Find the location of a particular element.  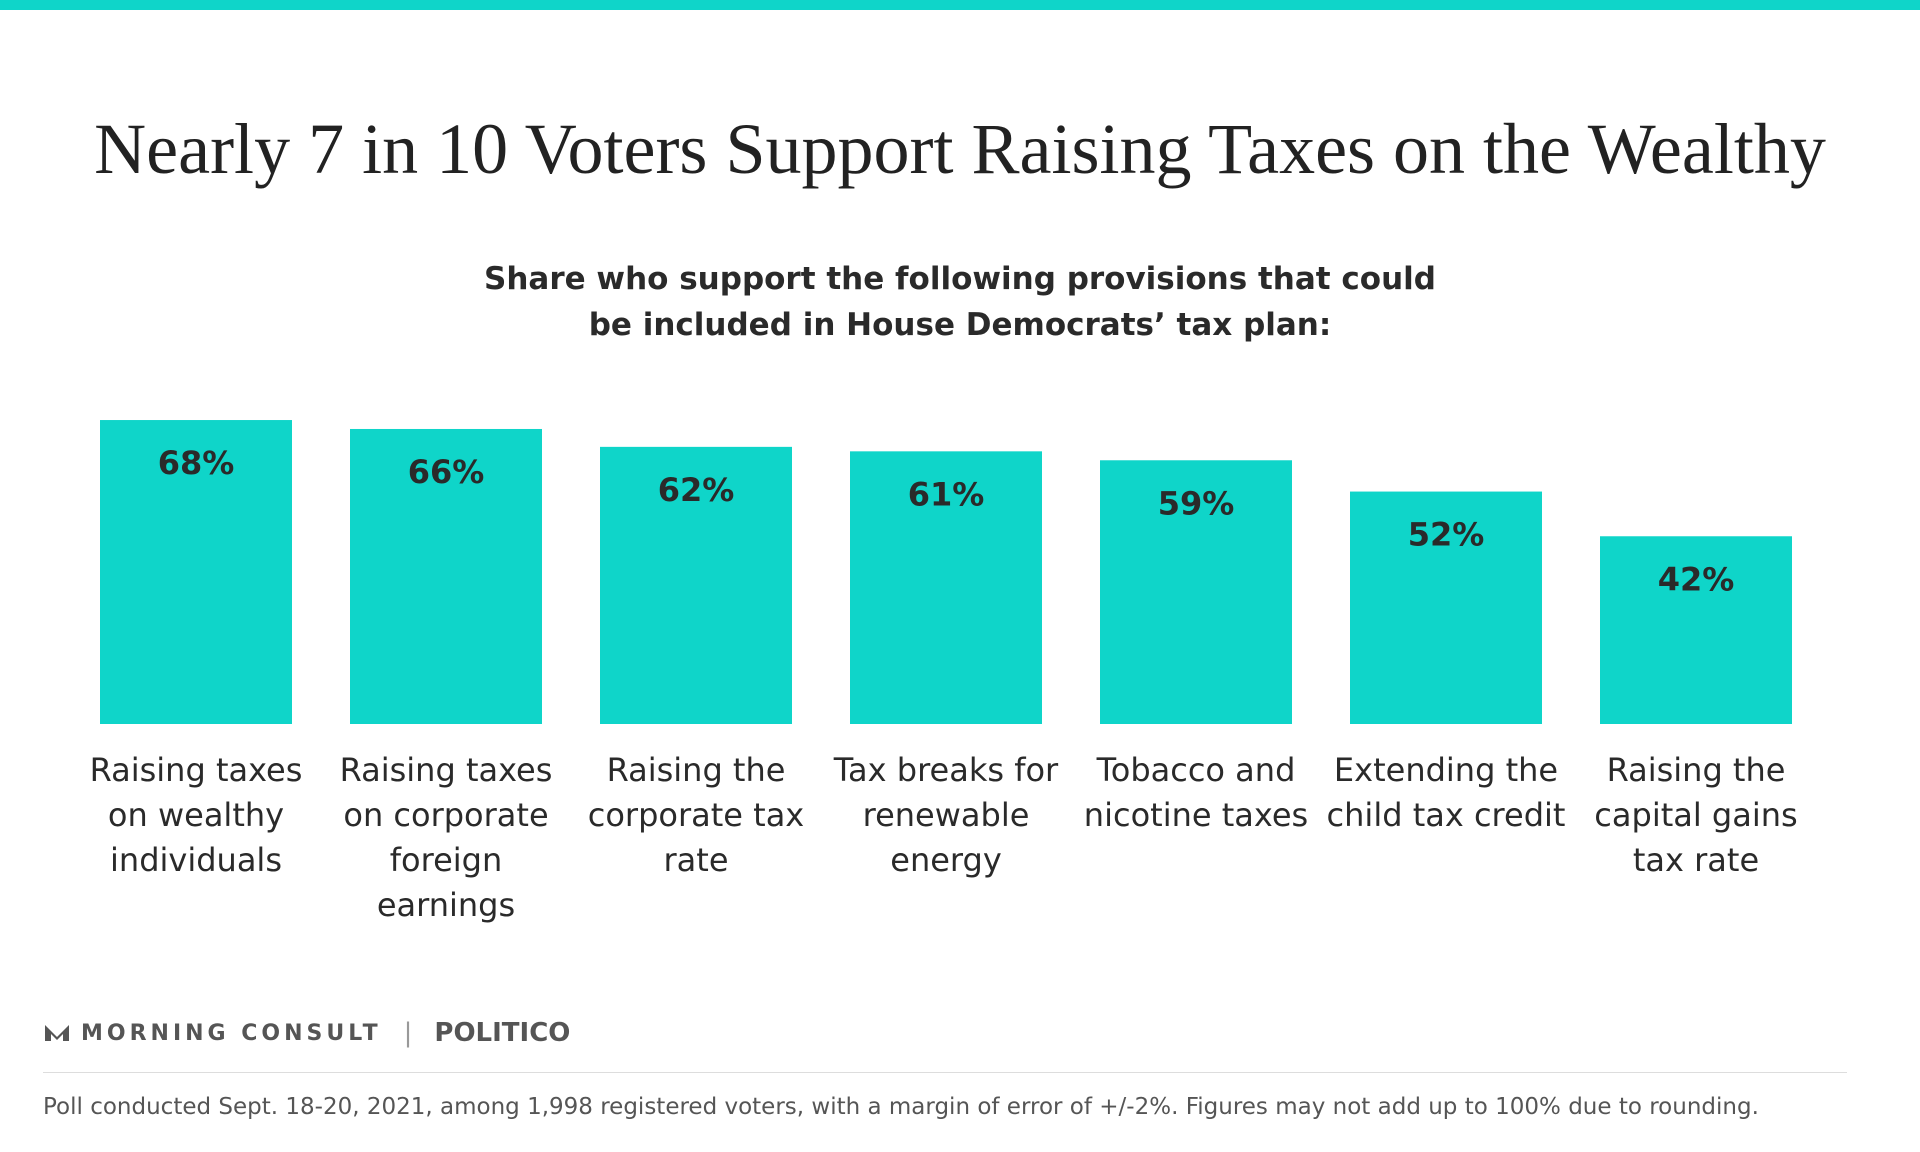

value-label: 68% is located at coordinates (196, 463).